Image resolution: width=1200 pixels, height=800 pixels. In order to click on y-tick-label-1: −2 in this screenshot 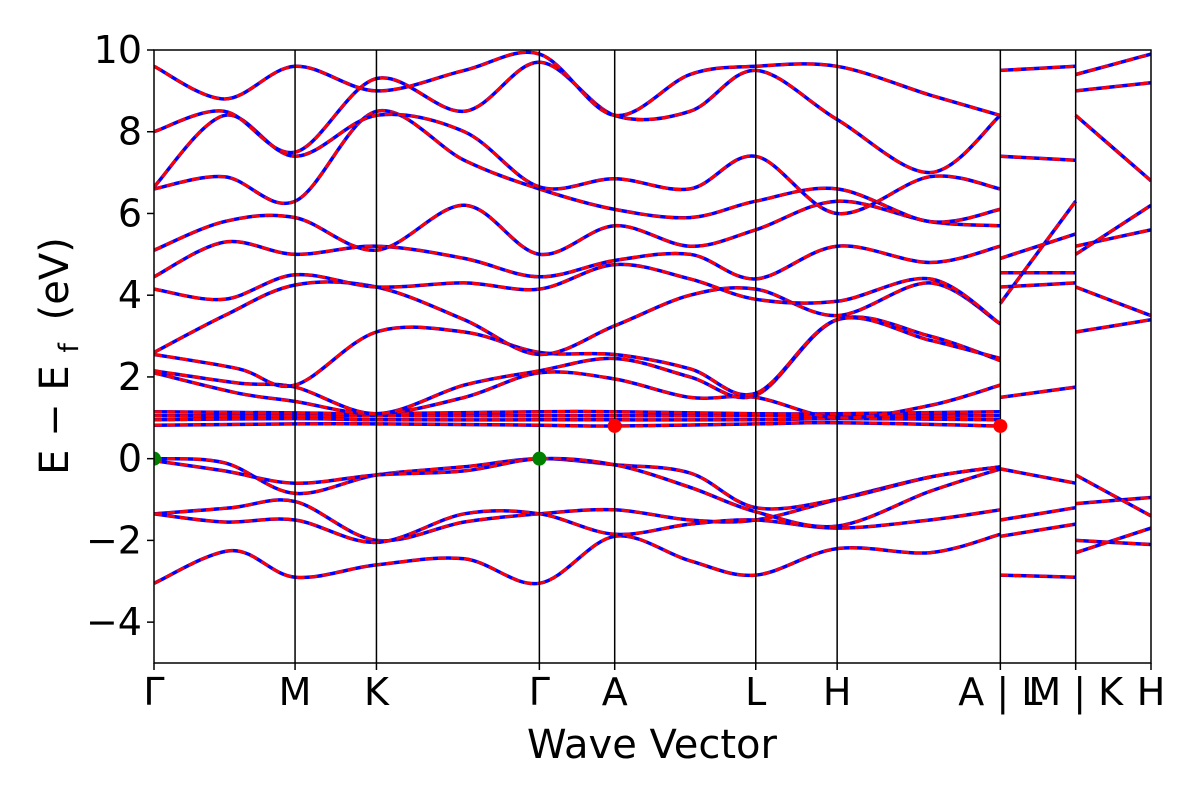, I will do `click(114, 540)`.